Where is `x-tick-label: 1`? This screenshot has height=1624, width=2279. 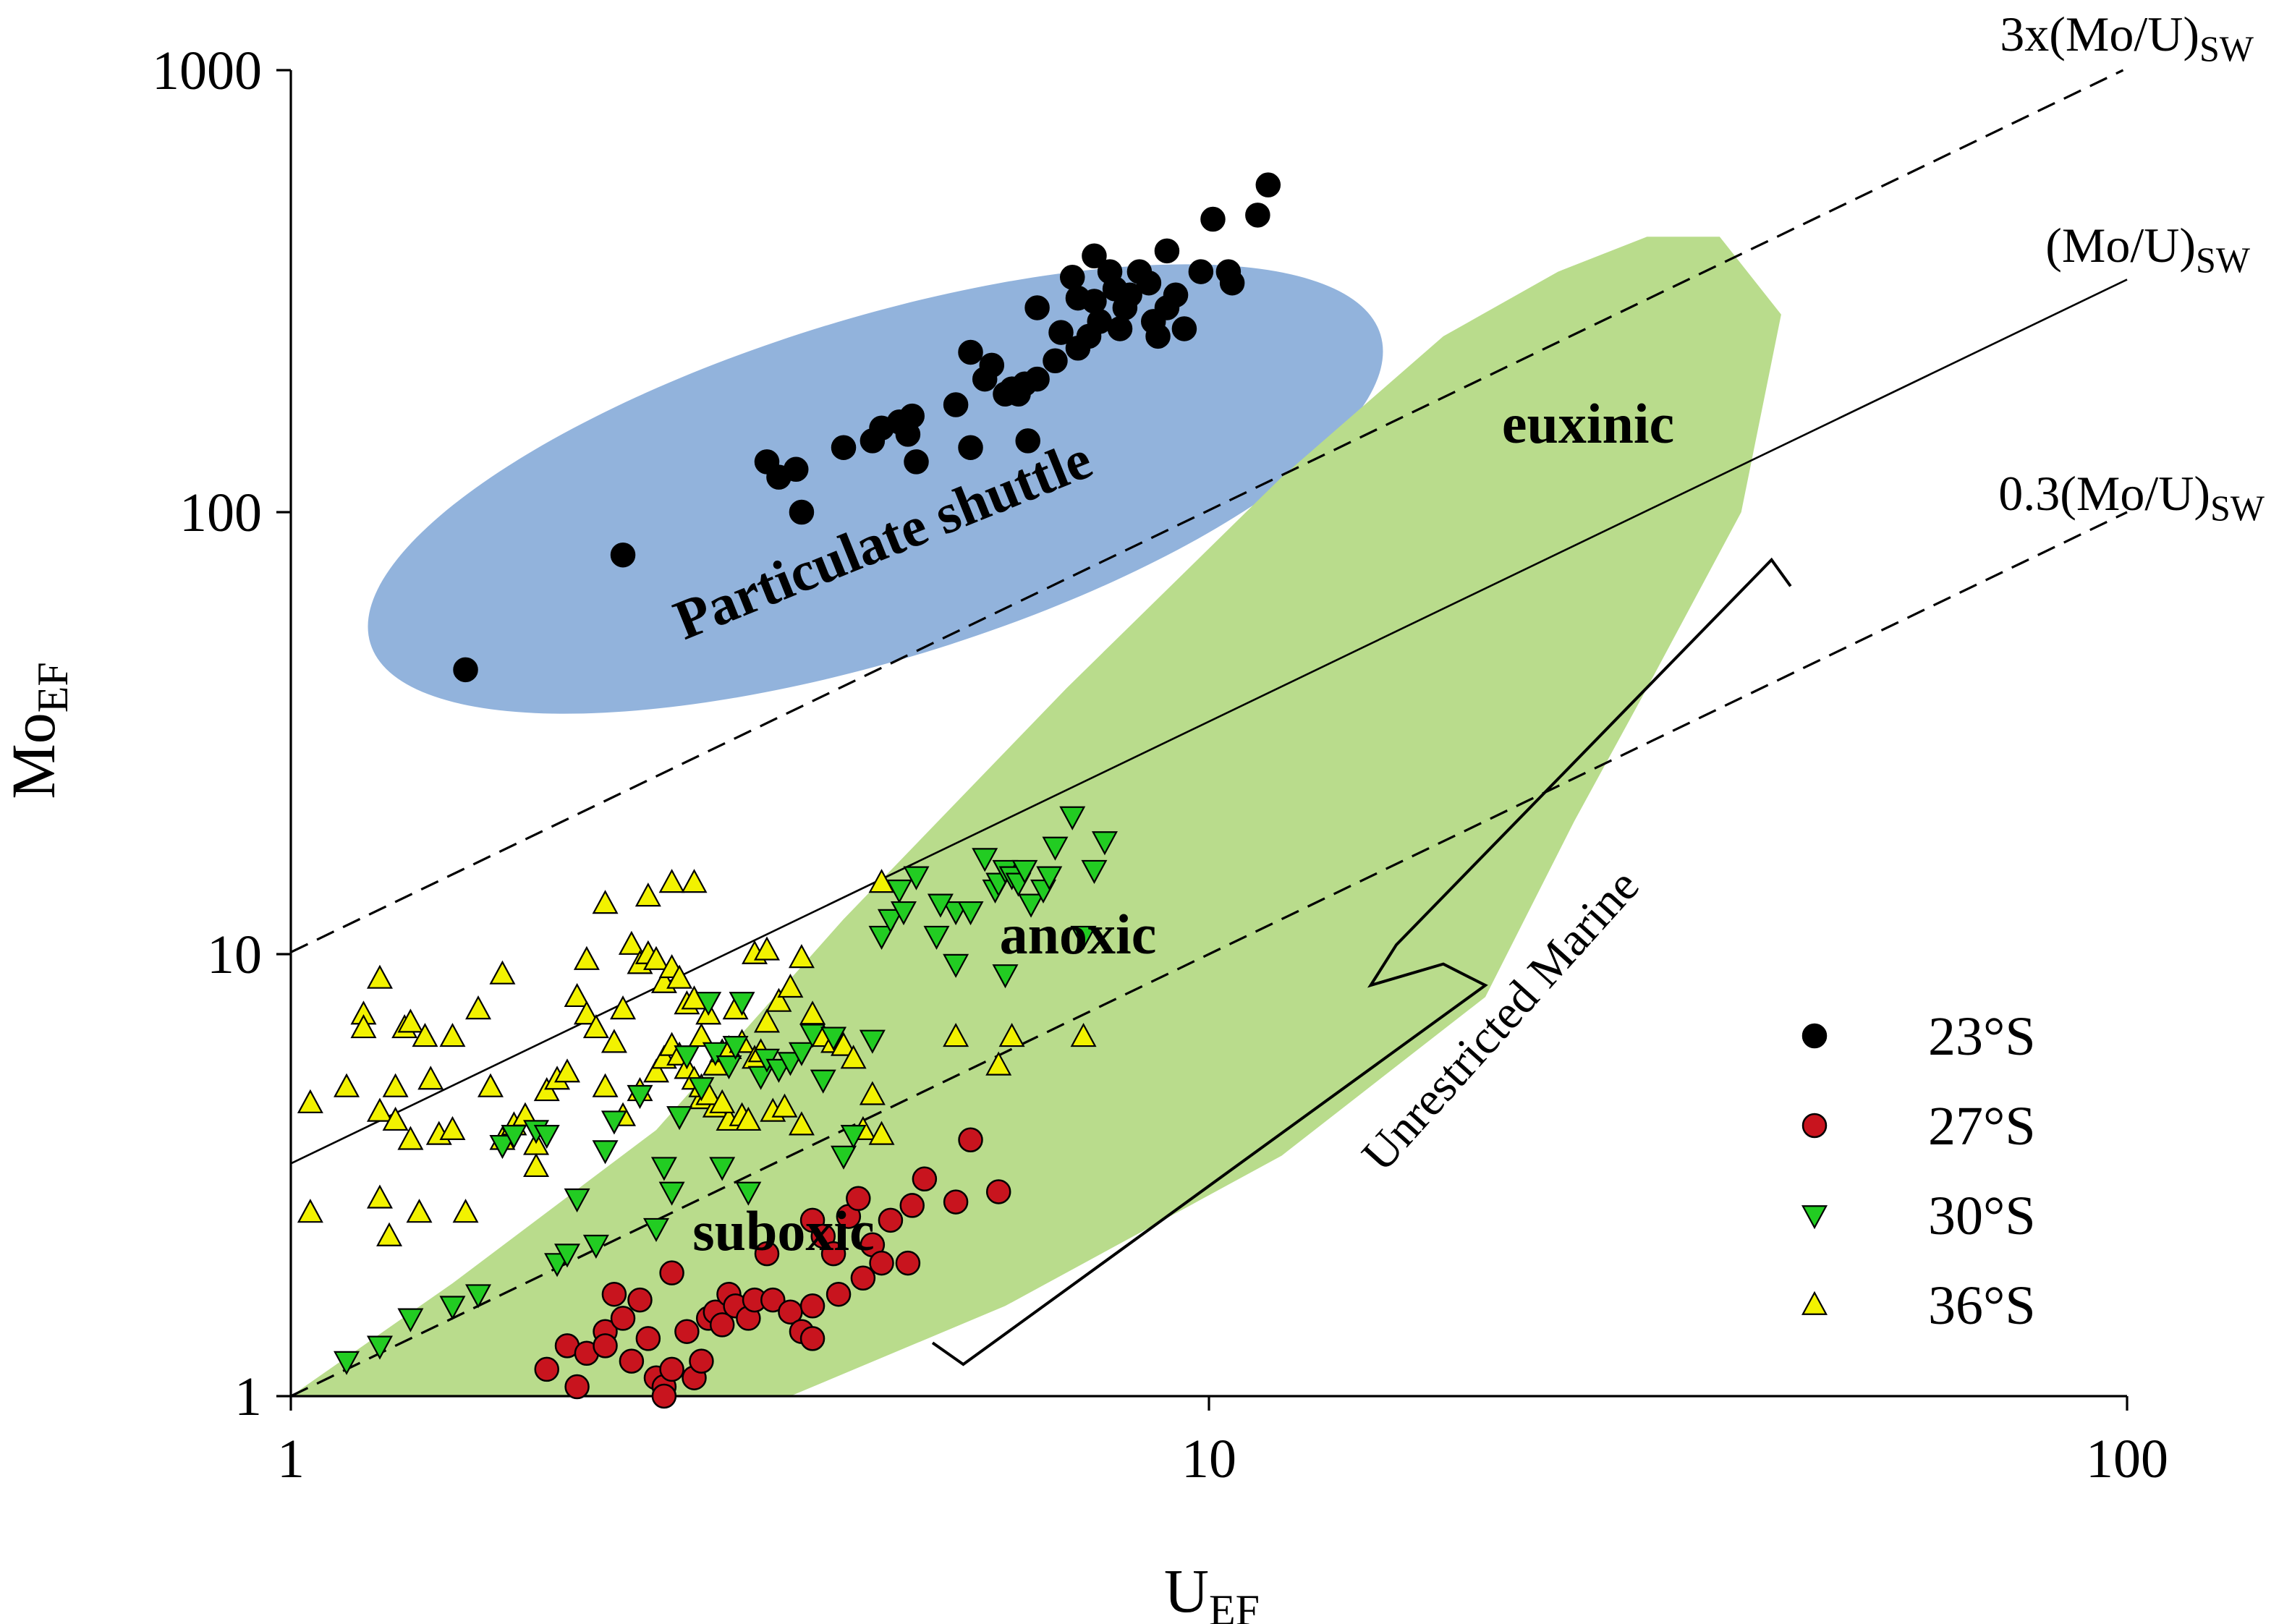 x-tick-label: 1 is located at coordinates (291, 1459).